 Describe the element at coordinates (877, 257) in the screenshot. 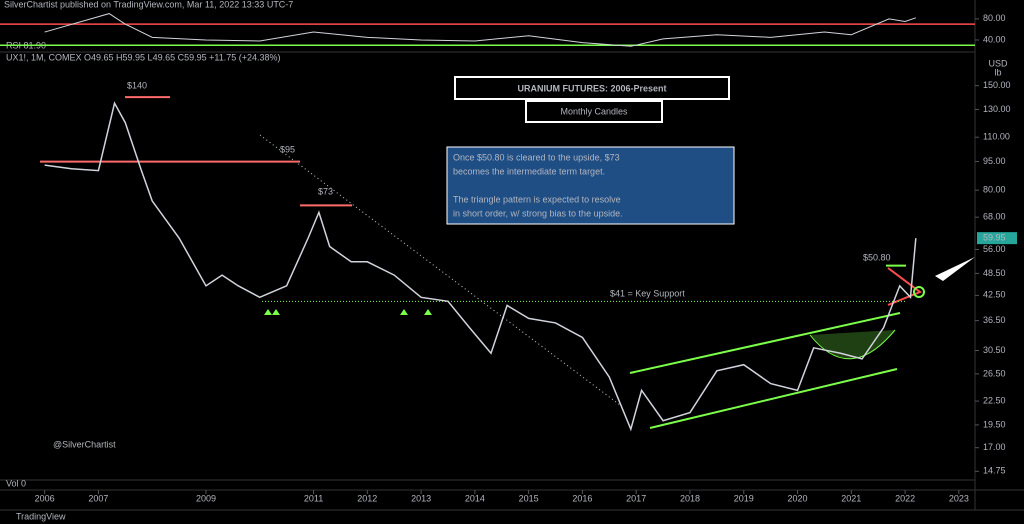

I see `level-label: $50.80` at that location.